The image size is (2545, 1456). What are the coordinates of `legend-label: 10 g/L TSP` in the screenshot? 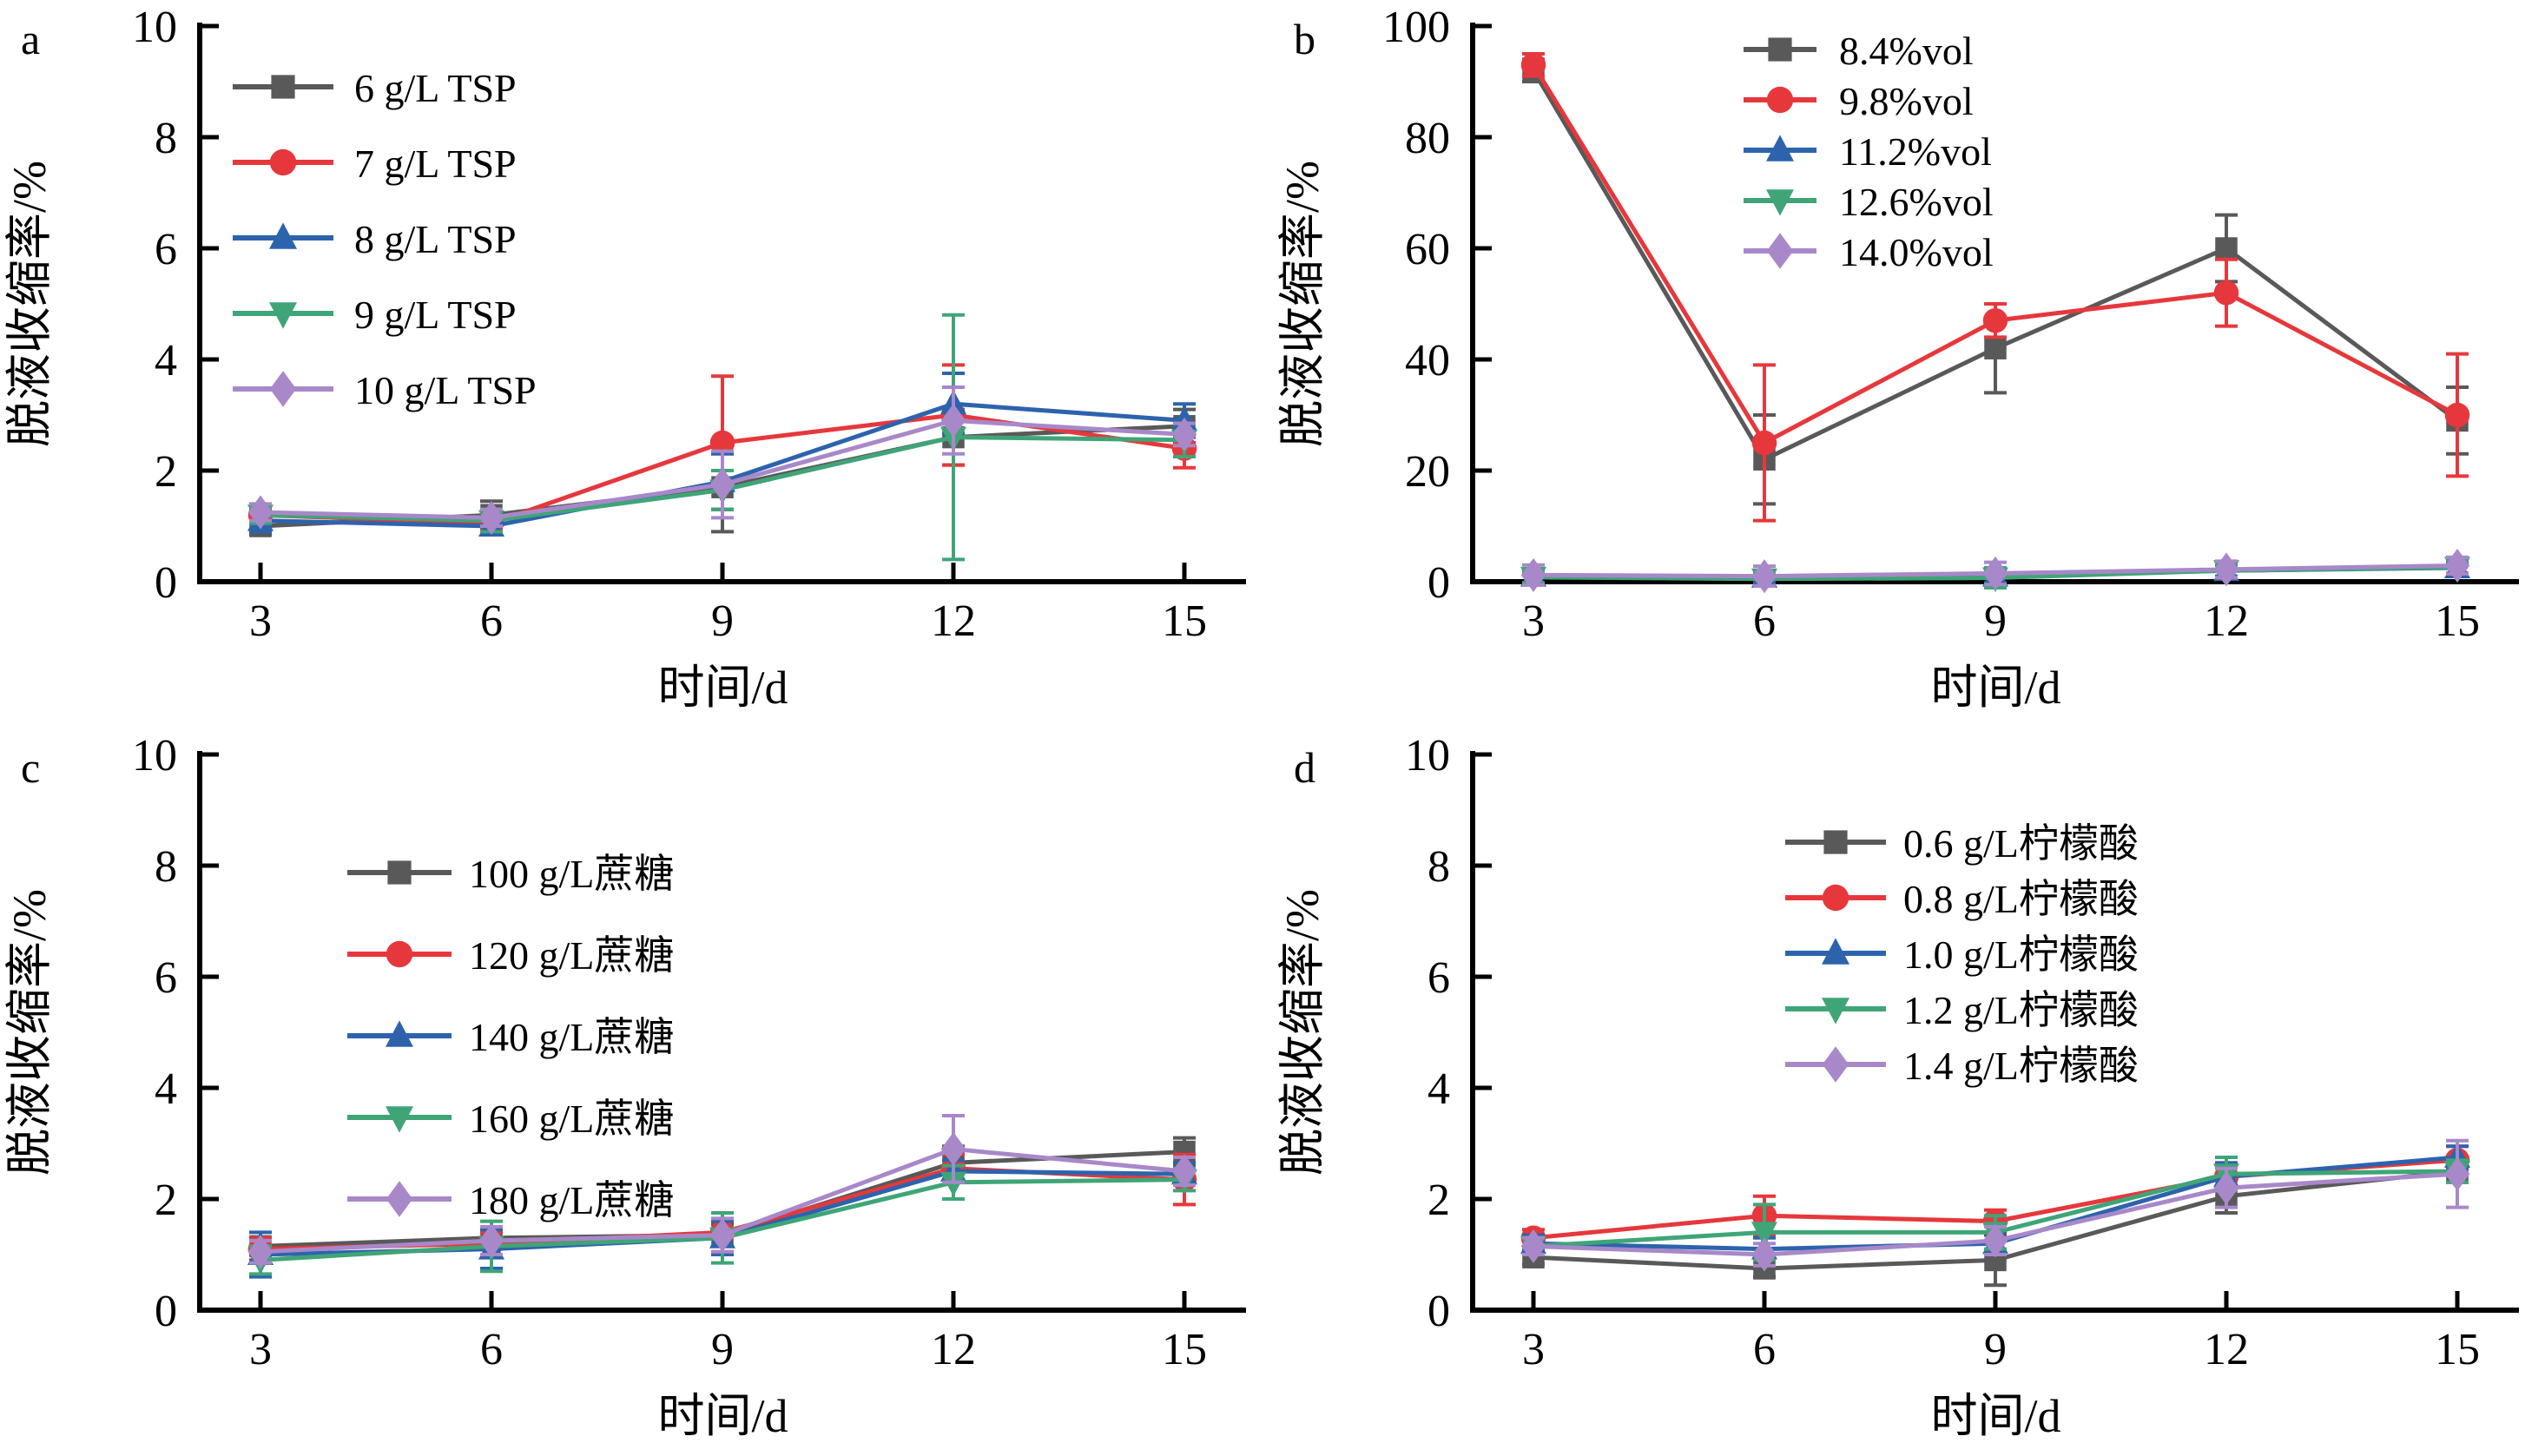 It's located at (445, 390).